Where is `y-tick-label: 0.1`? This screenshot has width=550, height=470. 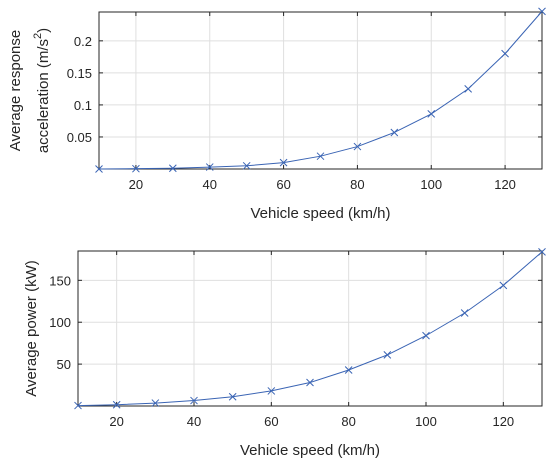 y-tick-label: 0.1 is located at coordinates (83, 105).